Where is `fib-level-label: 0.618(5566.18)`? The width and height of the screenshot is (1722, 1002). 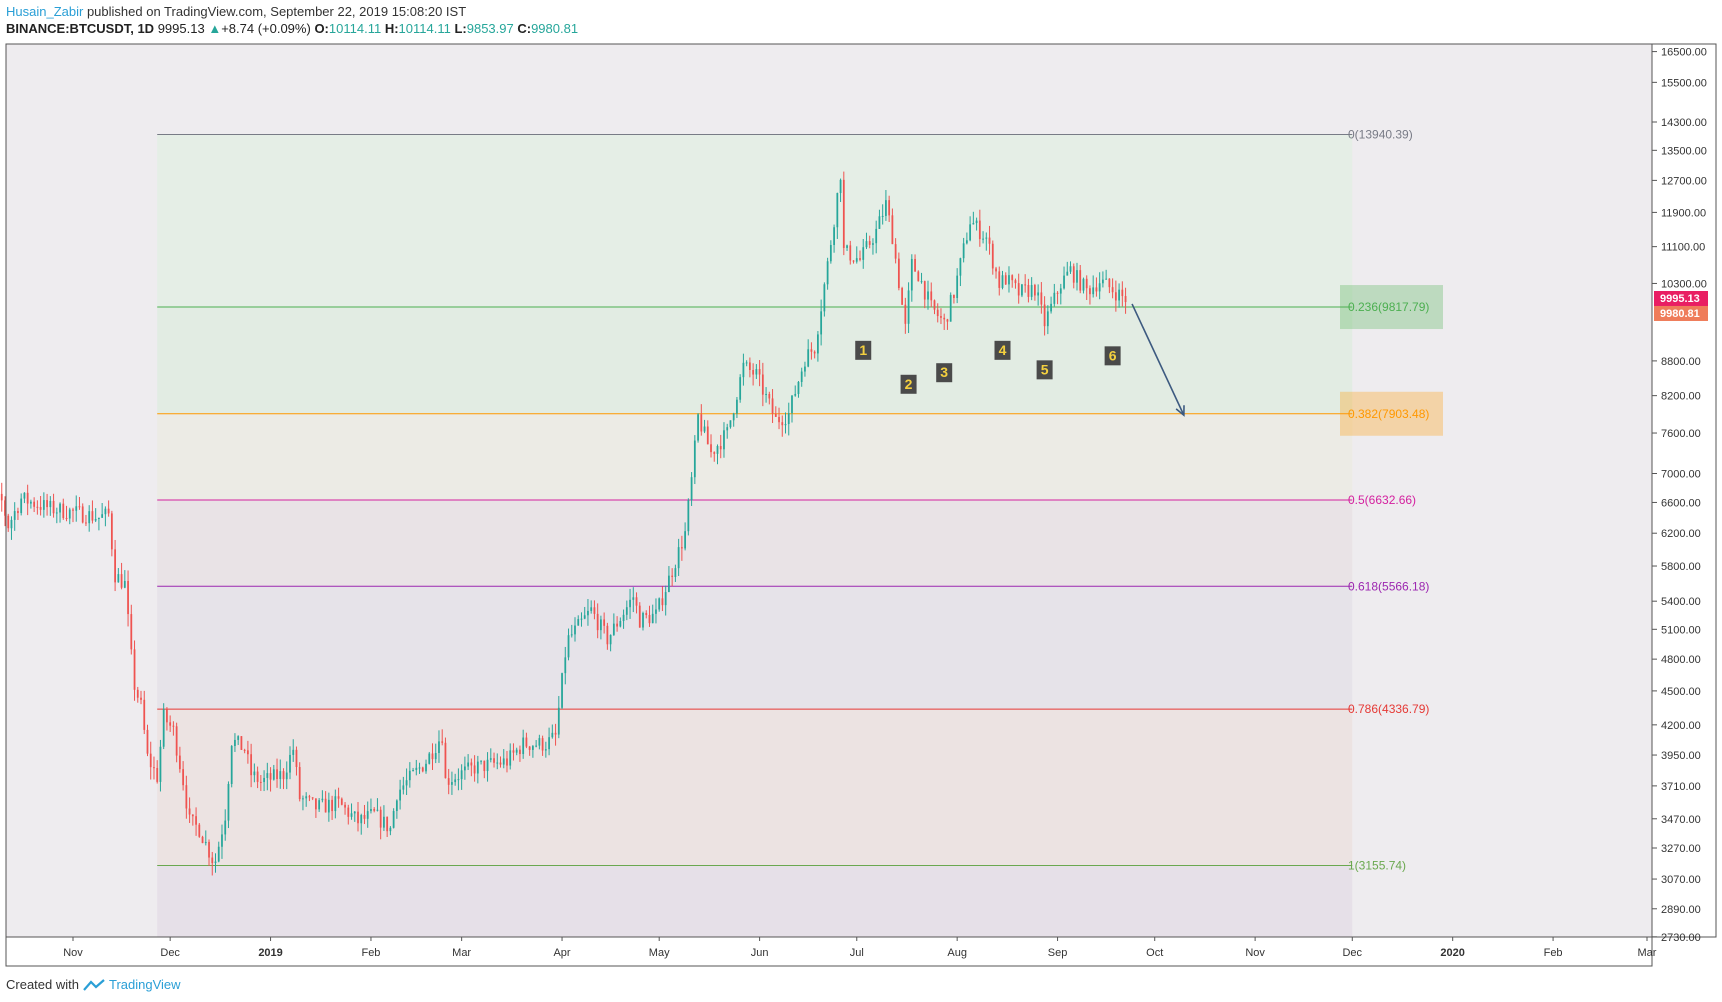
fib-level-label: 0.618(5566.18) is located at coordinates (1388, 586).